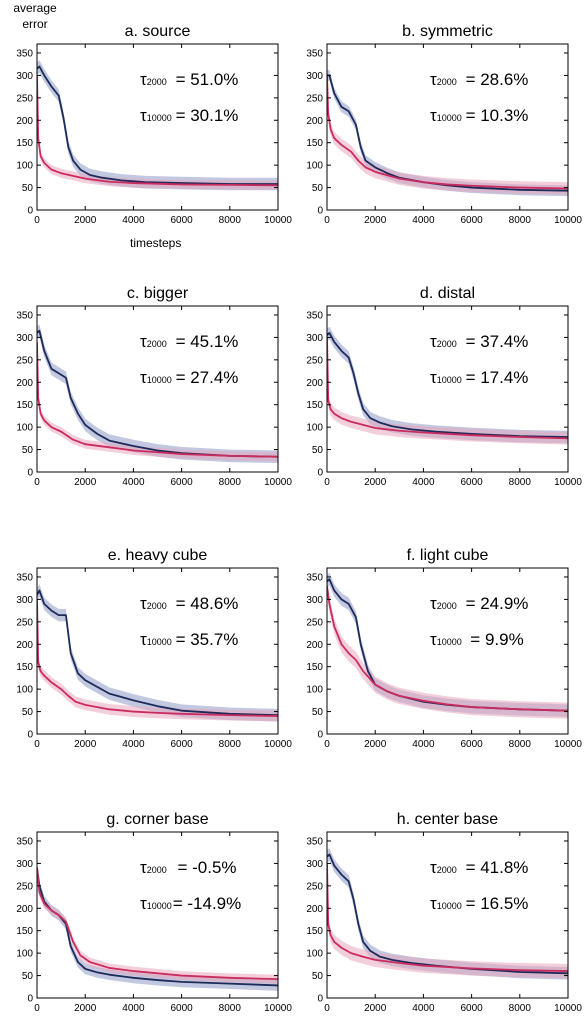  I want to click on chart-title: d. distal, so click(447, 293).